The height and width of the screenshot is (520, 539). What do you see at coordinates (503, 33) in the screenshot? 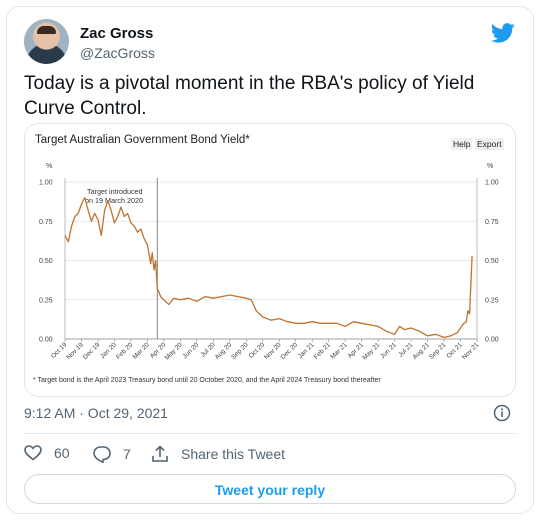
I see `twitter-bird-icon` at bounding box center [503, 33].